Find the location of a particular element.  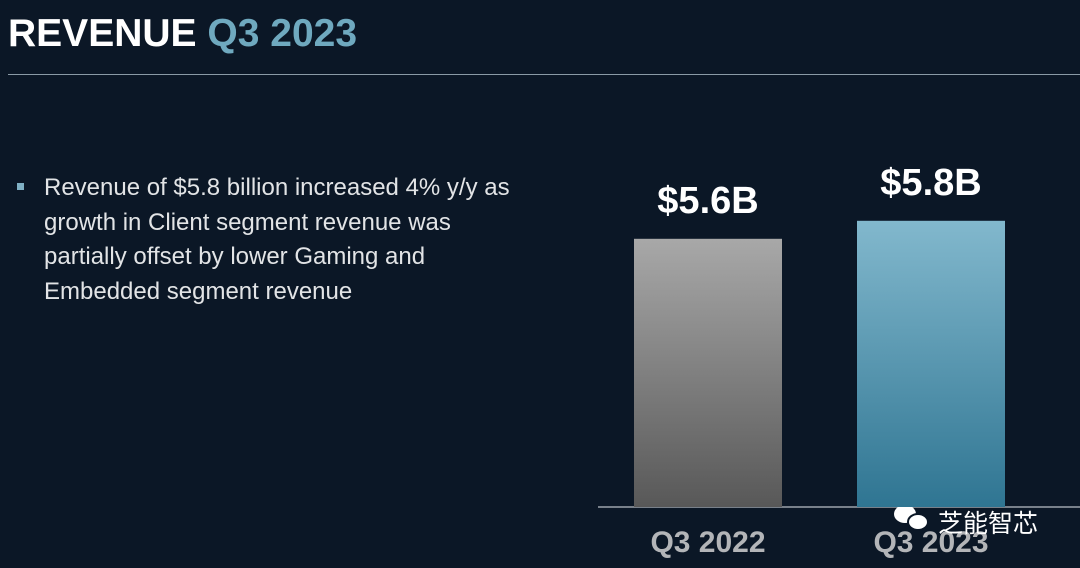

x-tick-label: Q3 2023 is located at coordinates (930, 542).